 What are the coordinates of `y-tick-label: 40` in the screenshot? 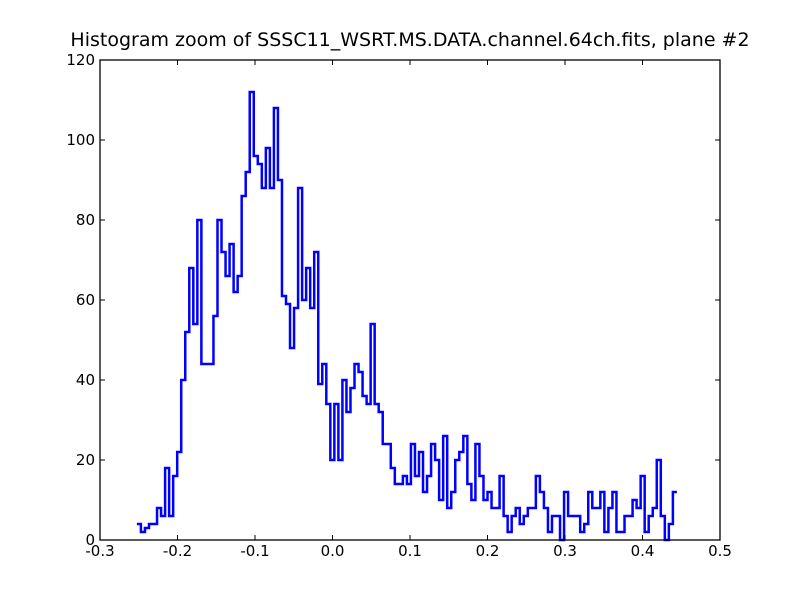 It's located at (85, 380).